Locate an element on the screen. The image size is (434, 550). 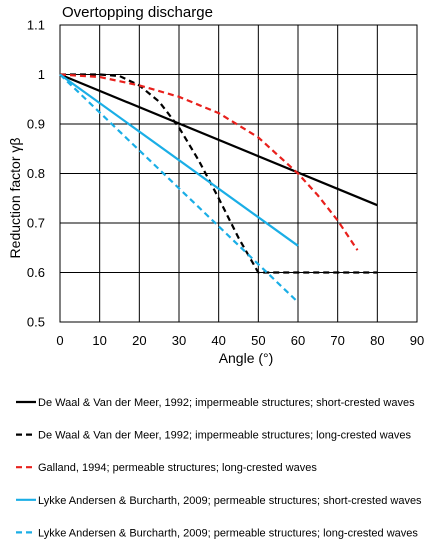
y-tick-label: 0.9 is located at coordinates (36, 124).